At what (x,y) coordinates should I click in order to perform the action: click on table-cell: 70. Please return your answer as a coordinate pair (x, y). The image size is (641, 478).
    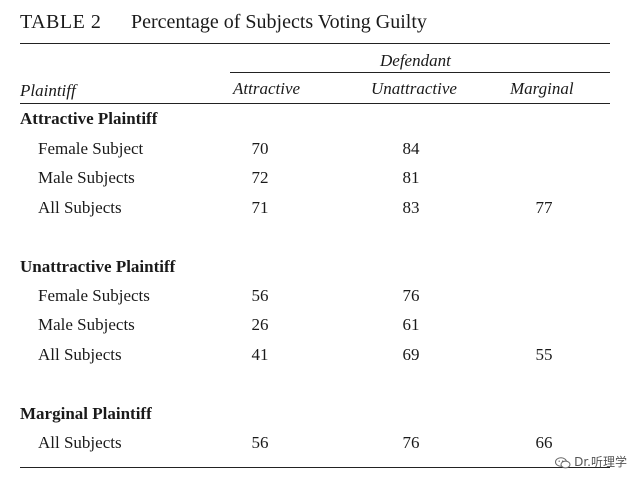
    Looking at the image, I should click on (260, 148).